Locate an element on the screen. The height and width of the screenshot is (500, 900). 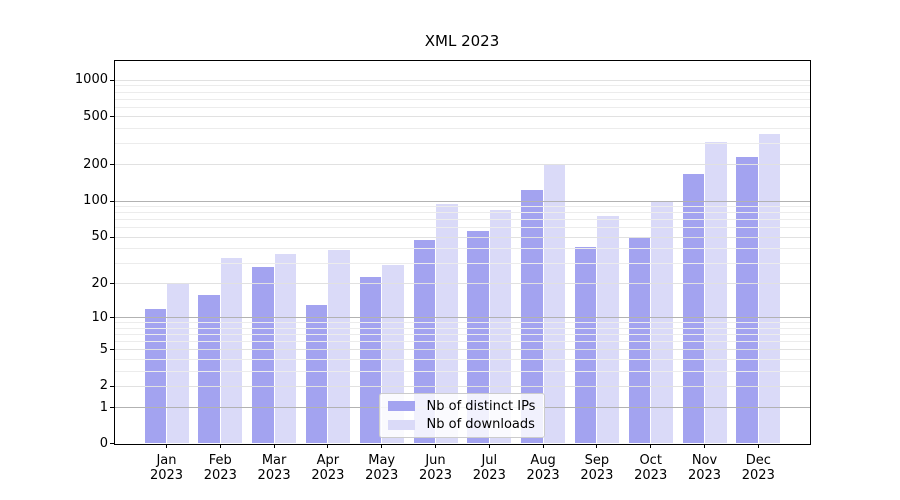
bar-oct-distinct-ips is located at coordinates (639, 341).